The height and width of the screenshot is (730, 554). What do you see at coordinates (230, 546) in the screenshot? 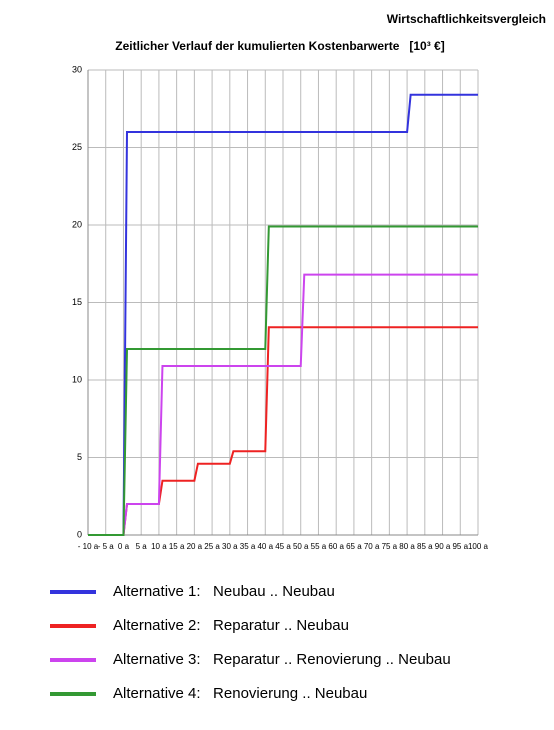
I see `x-tick-label: 30 a` at bounding box center [230, 546].